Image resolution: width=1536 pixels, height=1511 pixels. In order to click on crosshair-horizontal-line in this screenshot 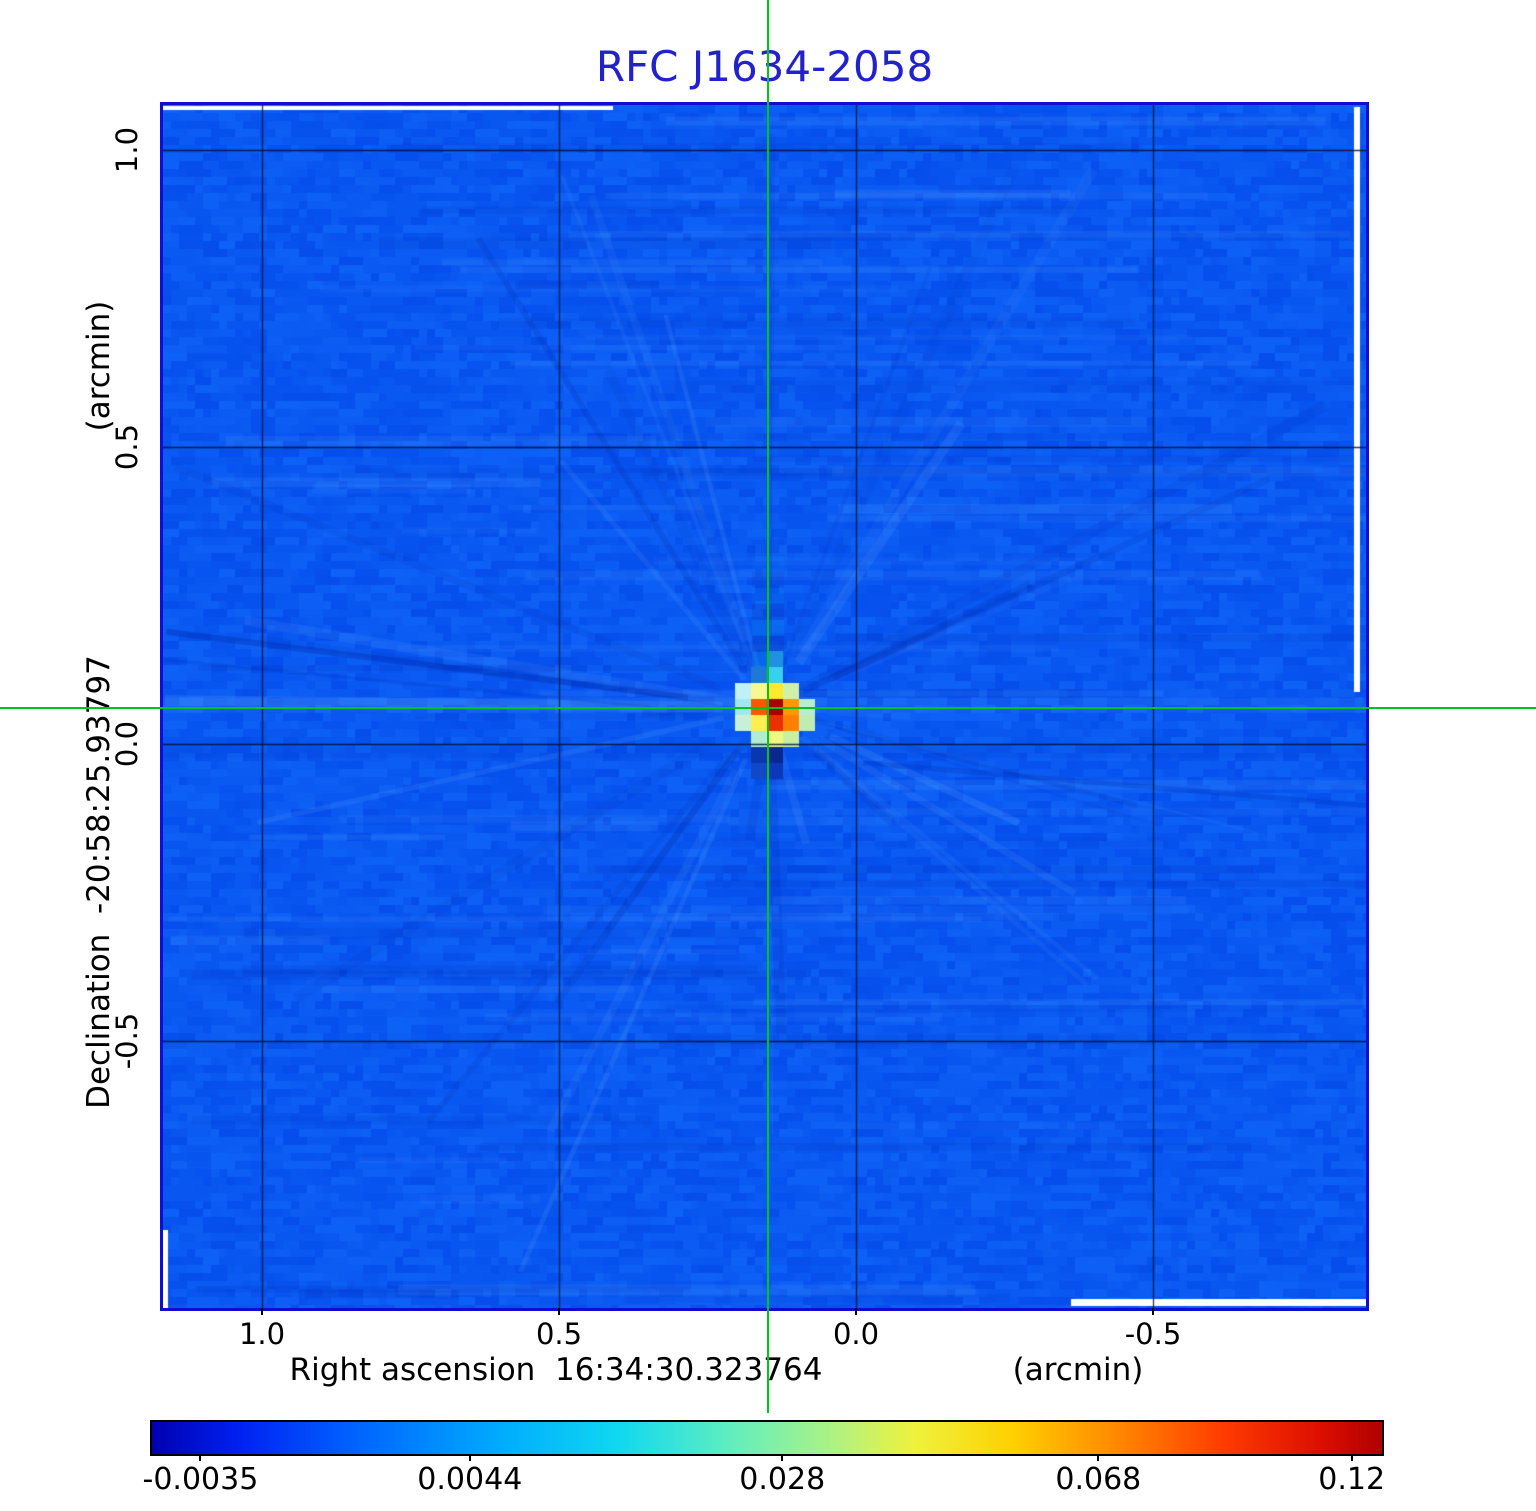, I will do `click(768, 708)`.